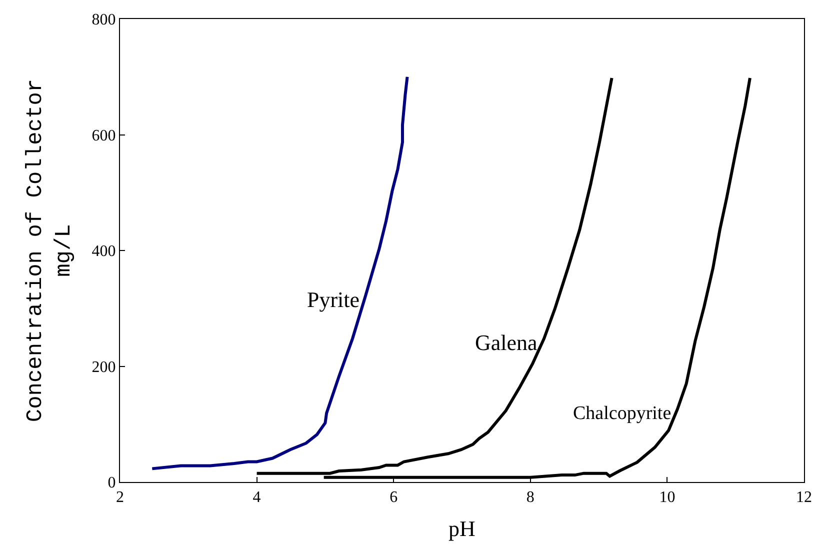  What do you see at coordinates (530, 497) in the screenshot?
I see `x-tick-label: 8` at bounding box center [530, 497].